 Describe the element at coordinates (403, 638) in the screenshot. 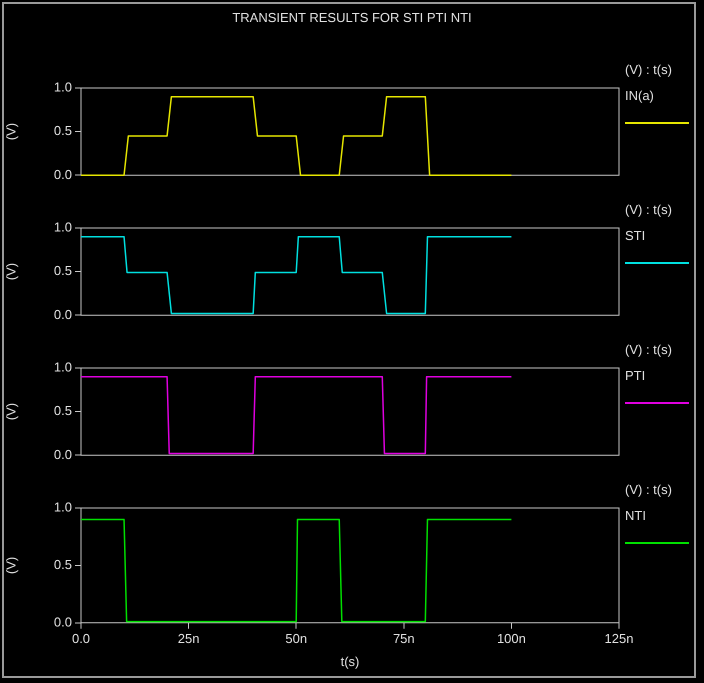

I see `x-tick-label: 75n` at that location.